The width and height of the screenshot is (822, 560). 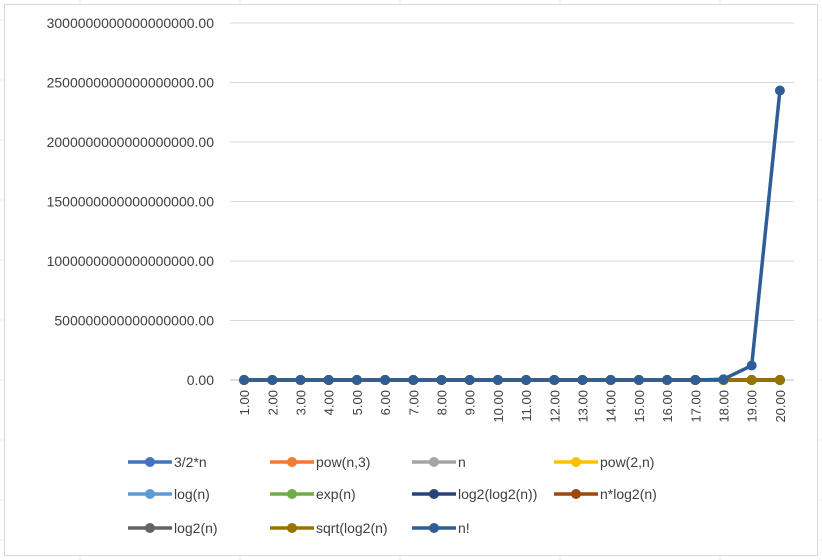 I want to click on y-tick-label: 500000000000000000.00, so click(x=134, y=321).